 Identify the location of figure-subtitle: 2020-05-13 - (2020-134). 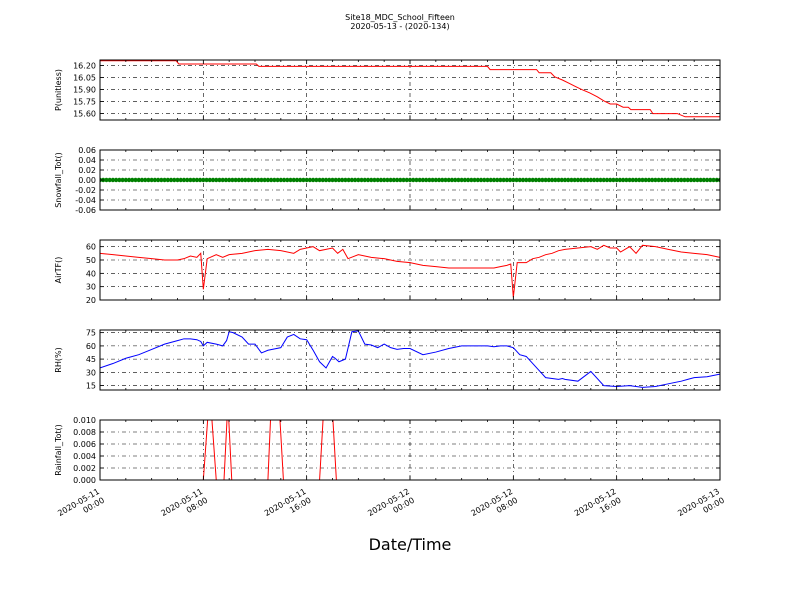
(399, 26).